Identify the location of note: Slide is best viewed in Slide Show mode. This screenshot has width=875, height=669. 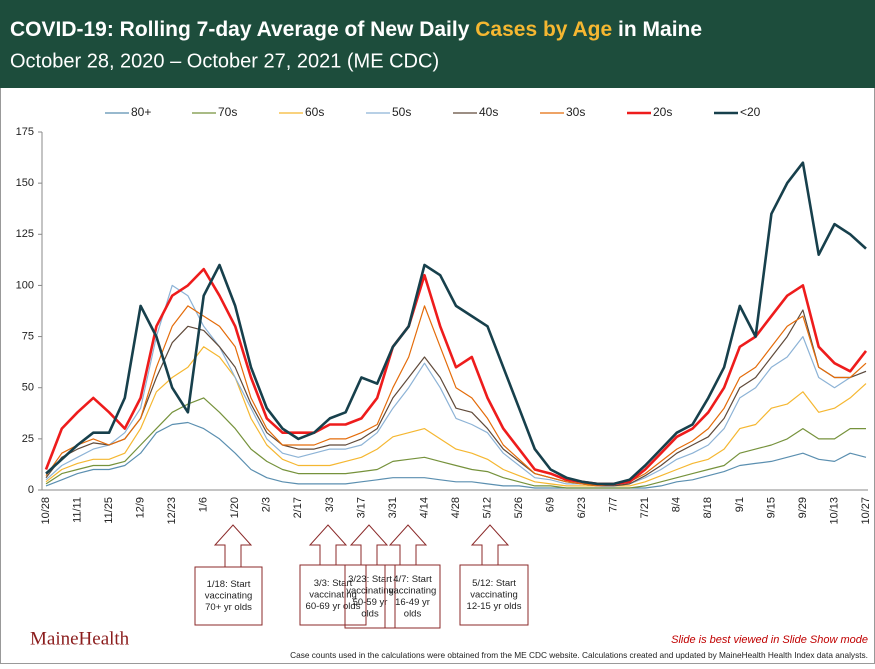
(769, 640).